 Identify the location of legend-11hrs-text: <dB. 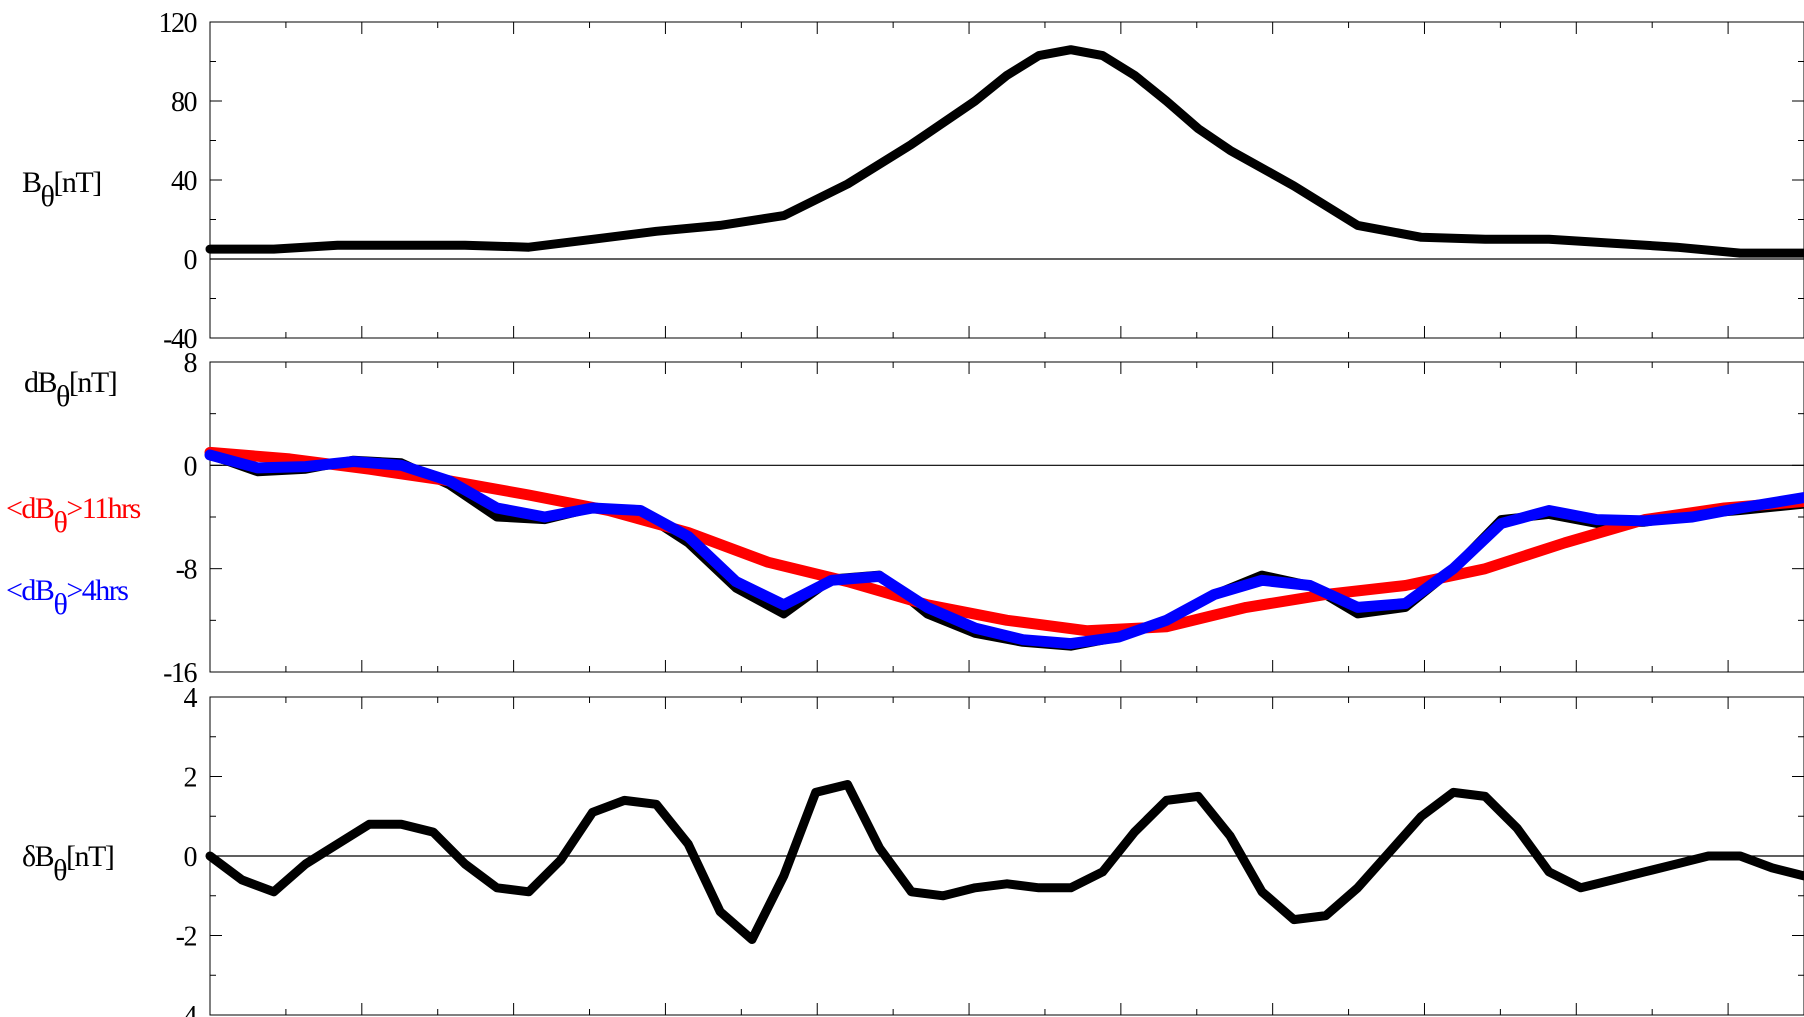
(30, 508).